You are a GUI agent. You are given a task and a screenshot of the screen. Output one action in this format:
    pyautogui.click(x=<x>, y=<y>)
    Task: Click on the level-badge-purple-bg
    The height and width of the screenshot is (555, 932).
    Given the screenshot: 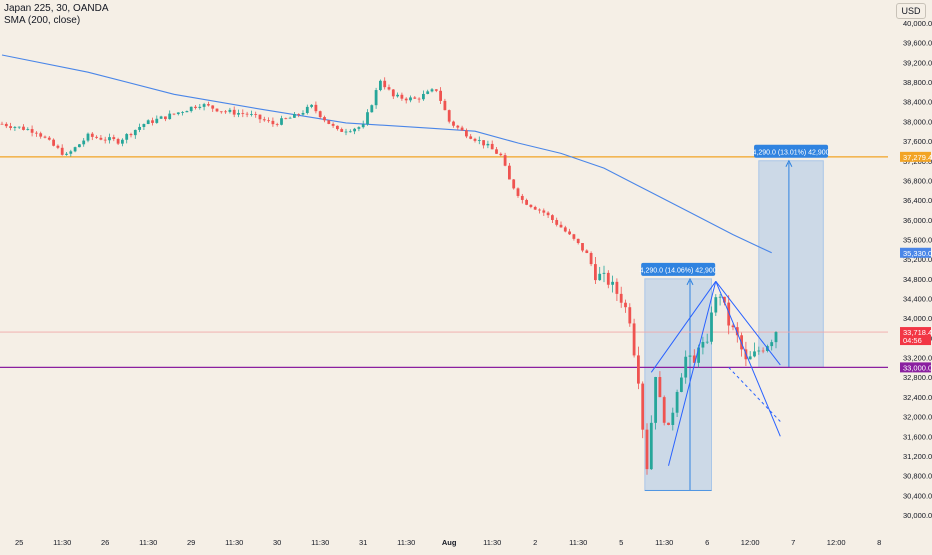 What is the action you would take?
    pyautogui.click(x=915, y=367)
    